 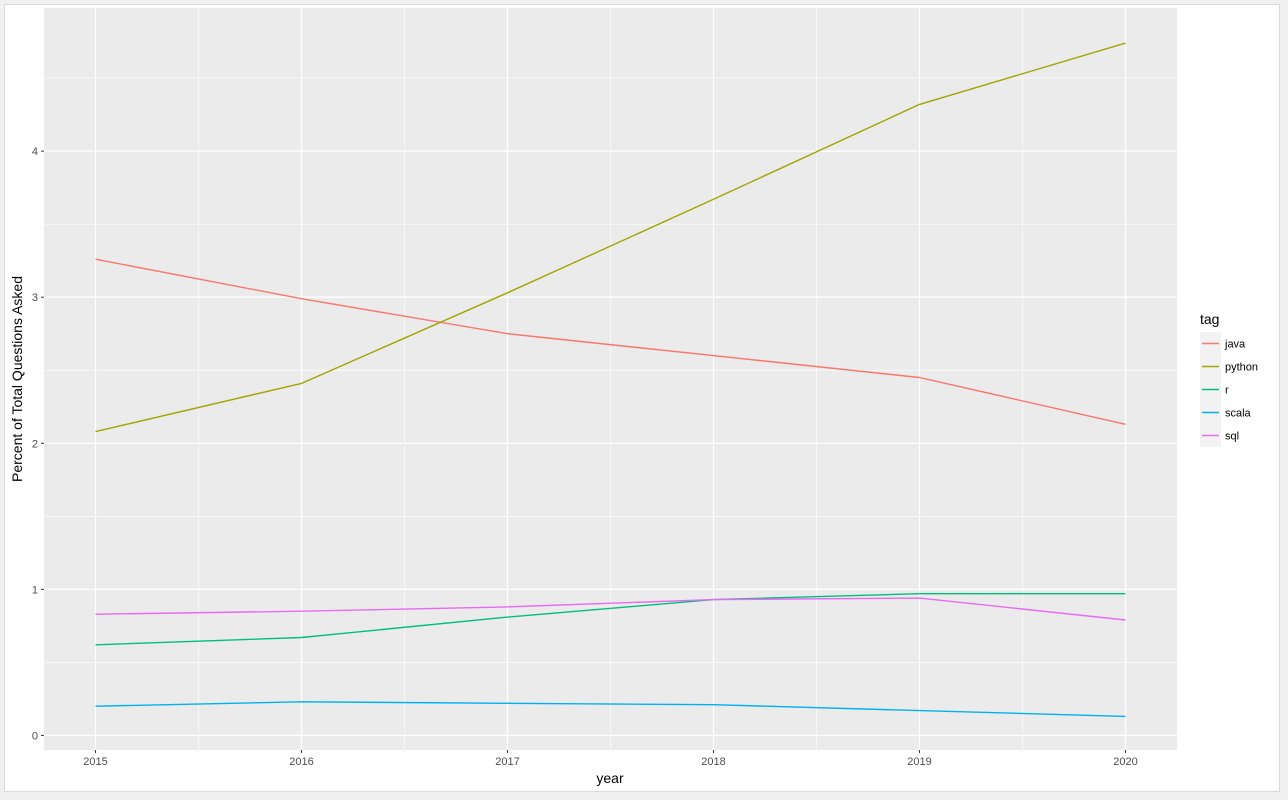 I want to click on series-line-sql, so click(x=610, y=609).